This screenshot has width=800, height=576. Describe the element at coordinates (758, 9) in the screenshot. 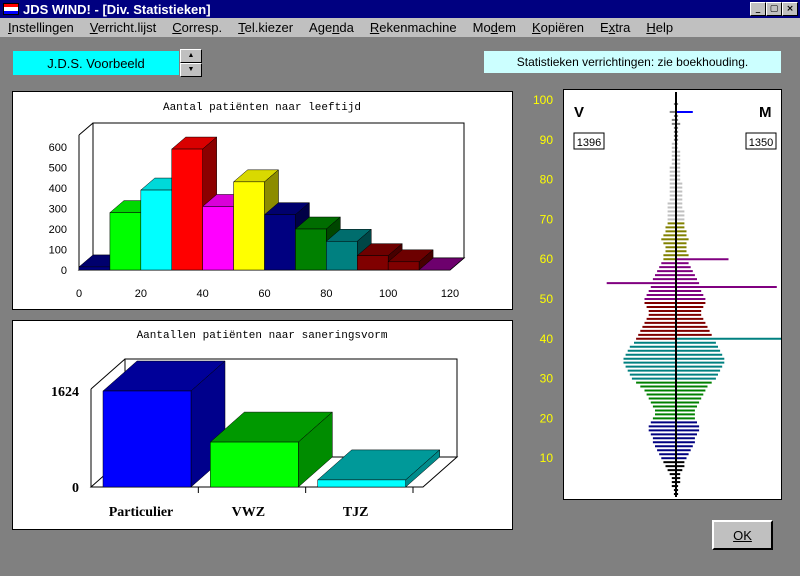

I see `minimize-button: _` at that location.